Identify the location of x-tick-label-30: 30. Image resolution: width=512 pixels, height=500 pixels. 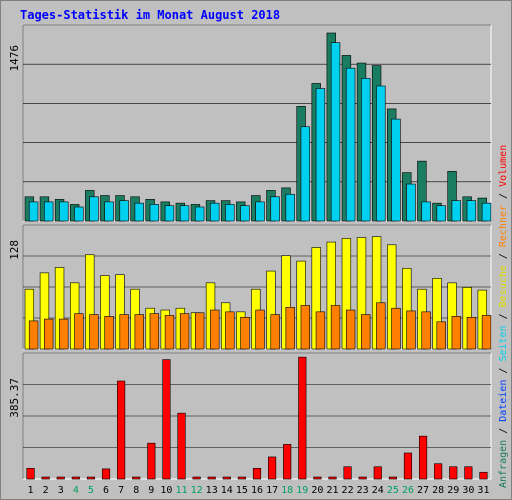
(468, 490).